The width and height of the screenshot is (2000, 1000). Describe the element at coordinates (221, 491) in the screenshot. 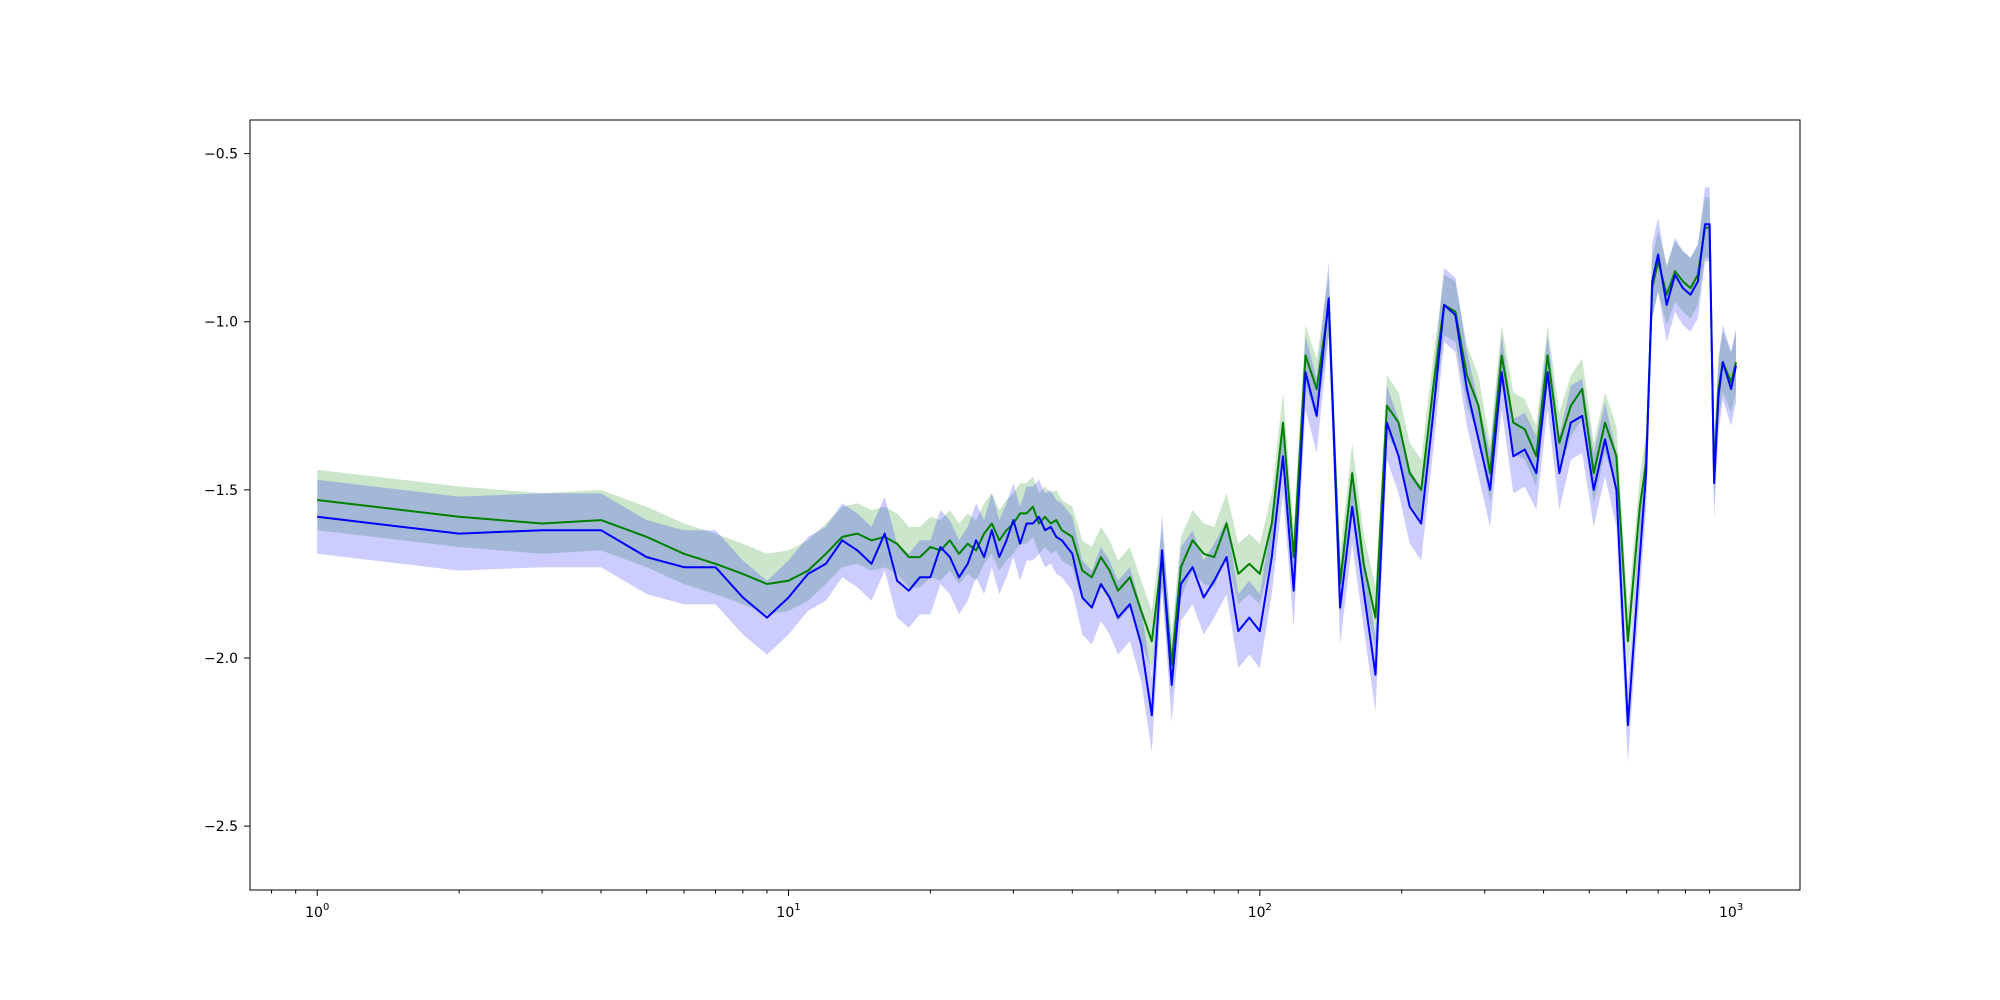

I see `y-tick-label: −1.5` at that location.